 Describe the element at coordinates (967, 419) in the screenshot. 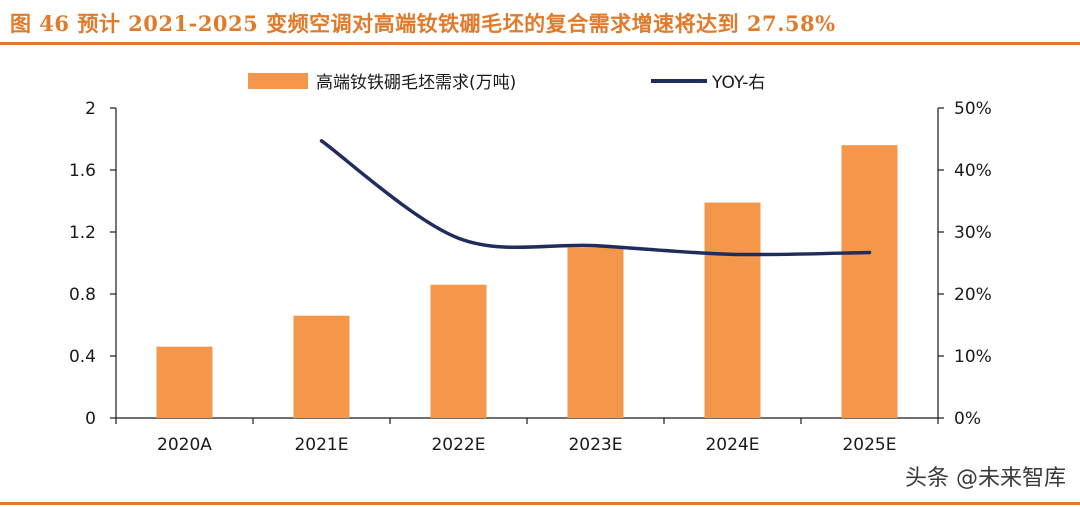

I see `y-right-tick-label: 0%` at that location.